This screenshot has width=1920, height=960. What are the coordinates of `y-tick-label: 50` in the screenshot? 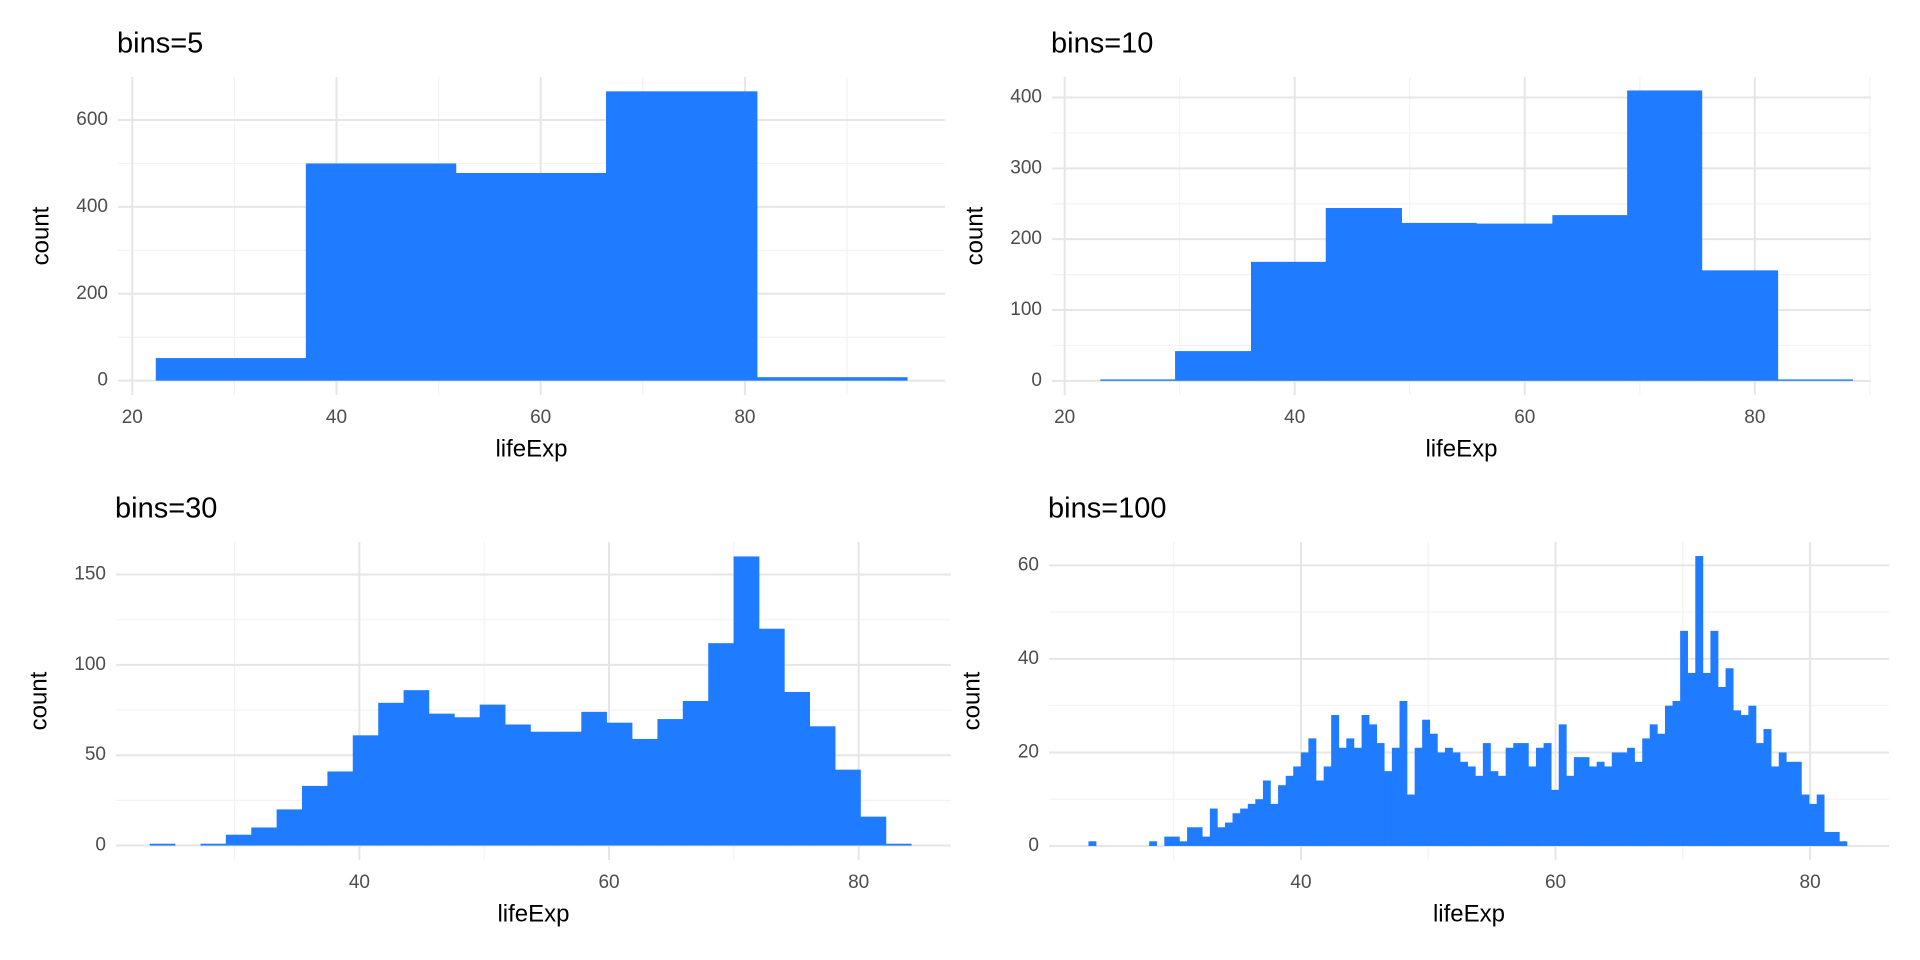 It's located at (95, 754).